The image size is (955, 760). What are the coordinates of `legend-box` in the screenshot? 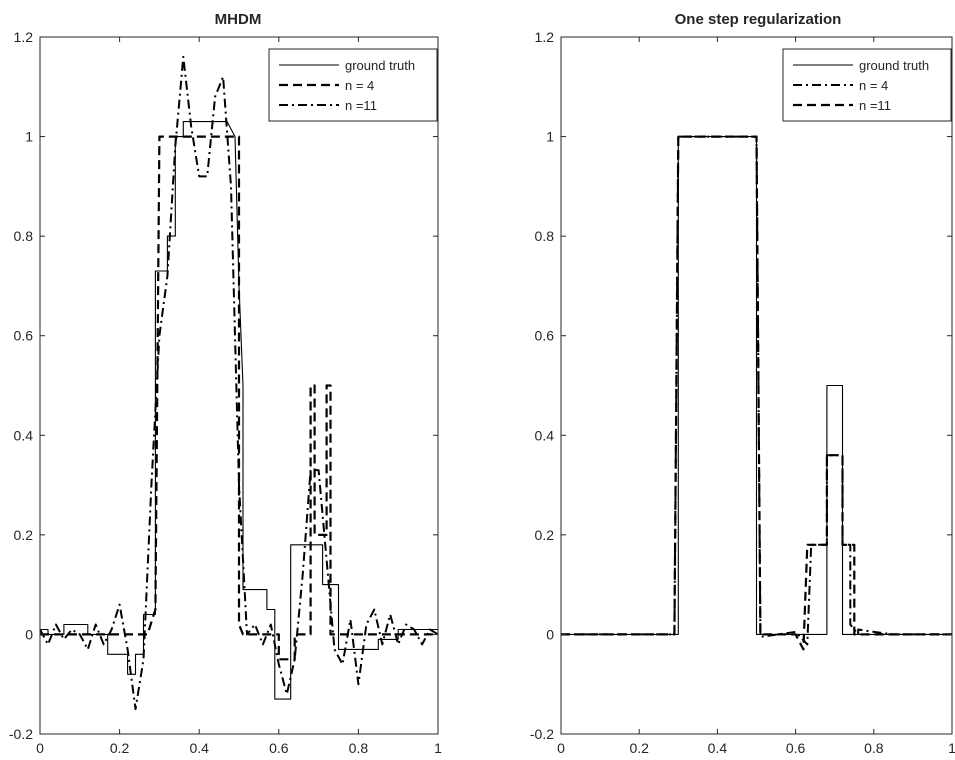 It's located at (867, 85).